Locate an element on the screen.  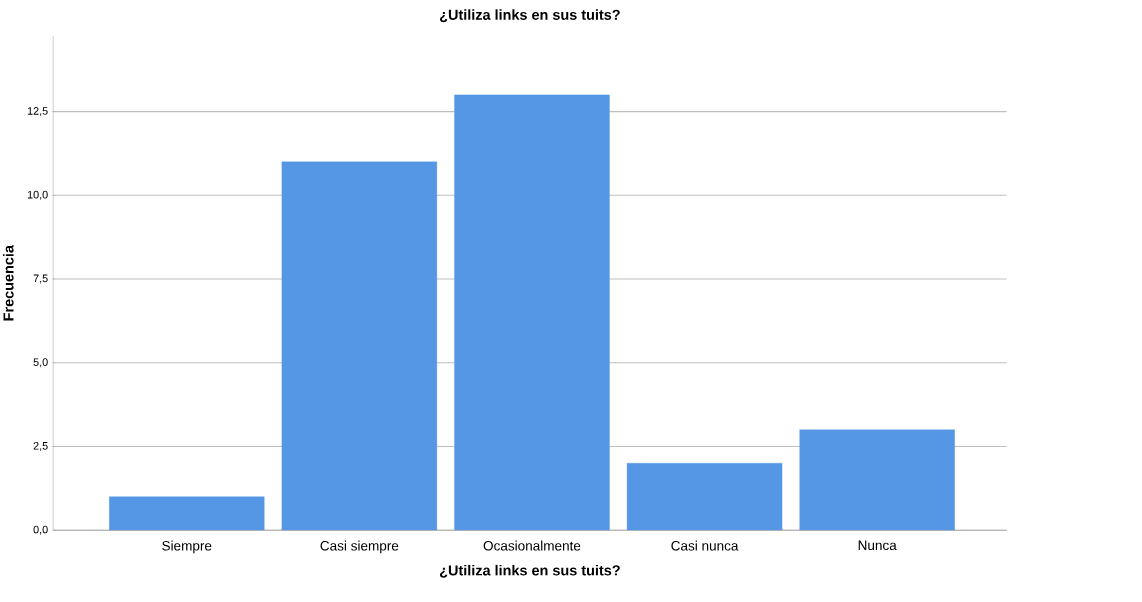
y-tick-label: 5,0 is located at coordinates (40, 363).